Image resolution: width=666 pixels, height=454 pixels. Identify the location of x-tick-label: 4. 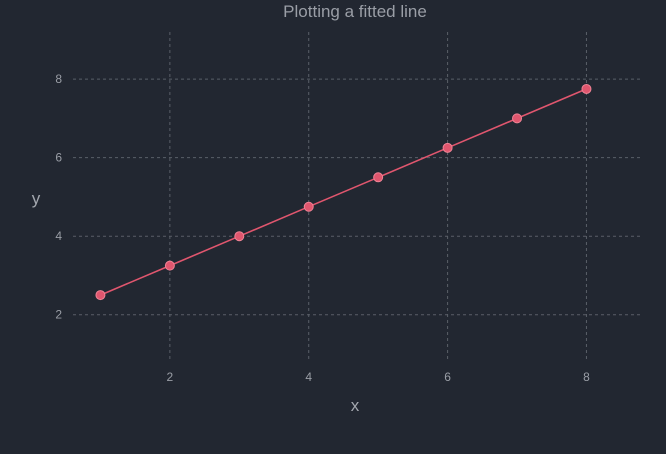
(308, 377).